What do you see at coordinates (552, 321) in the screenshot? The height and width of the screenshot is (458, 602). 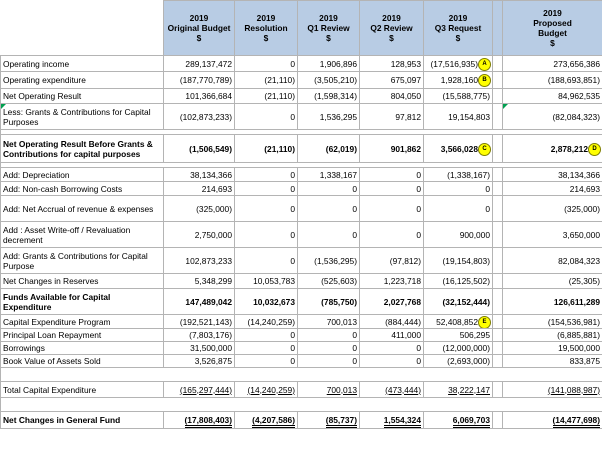 I see `cell-proposed-budget: (154,536,981)` at bounding box center [552, 321].